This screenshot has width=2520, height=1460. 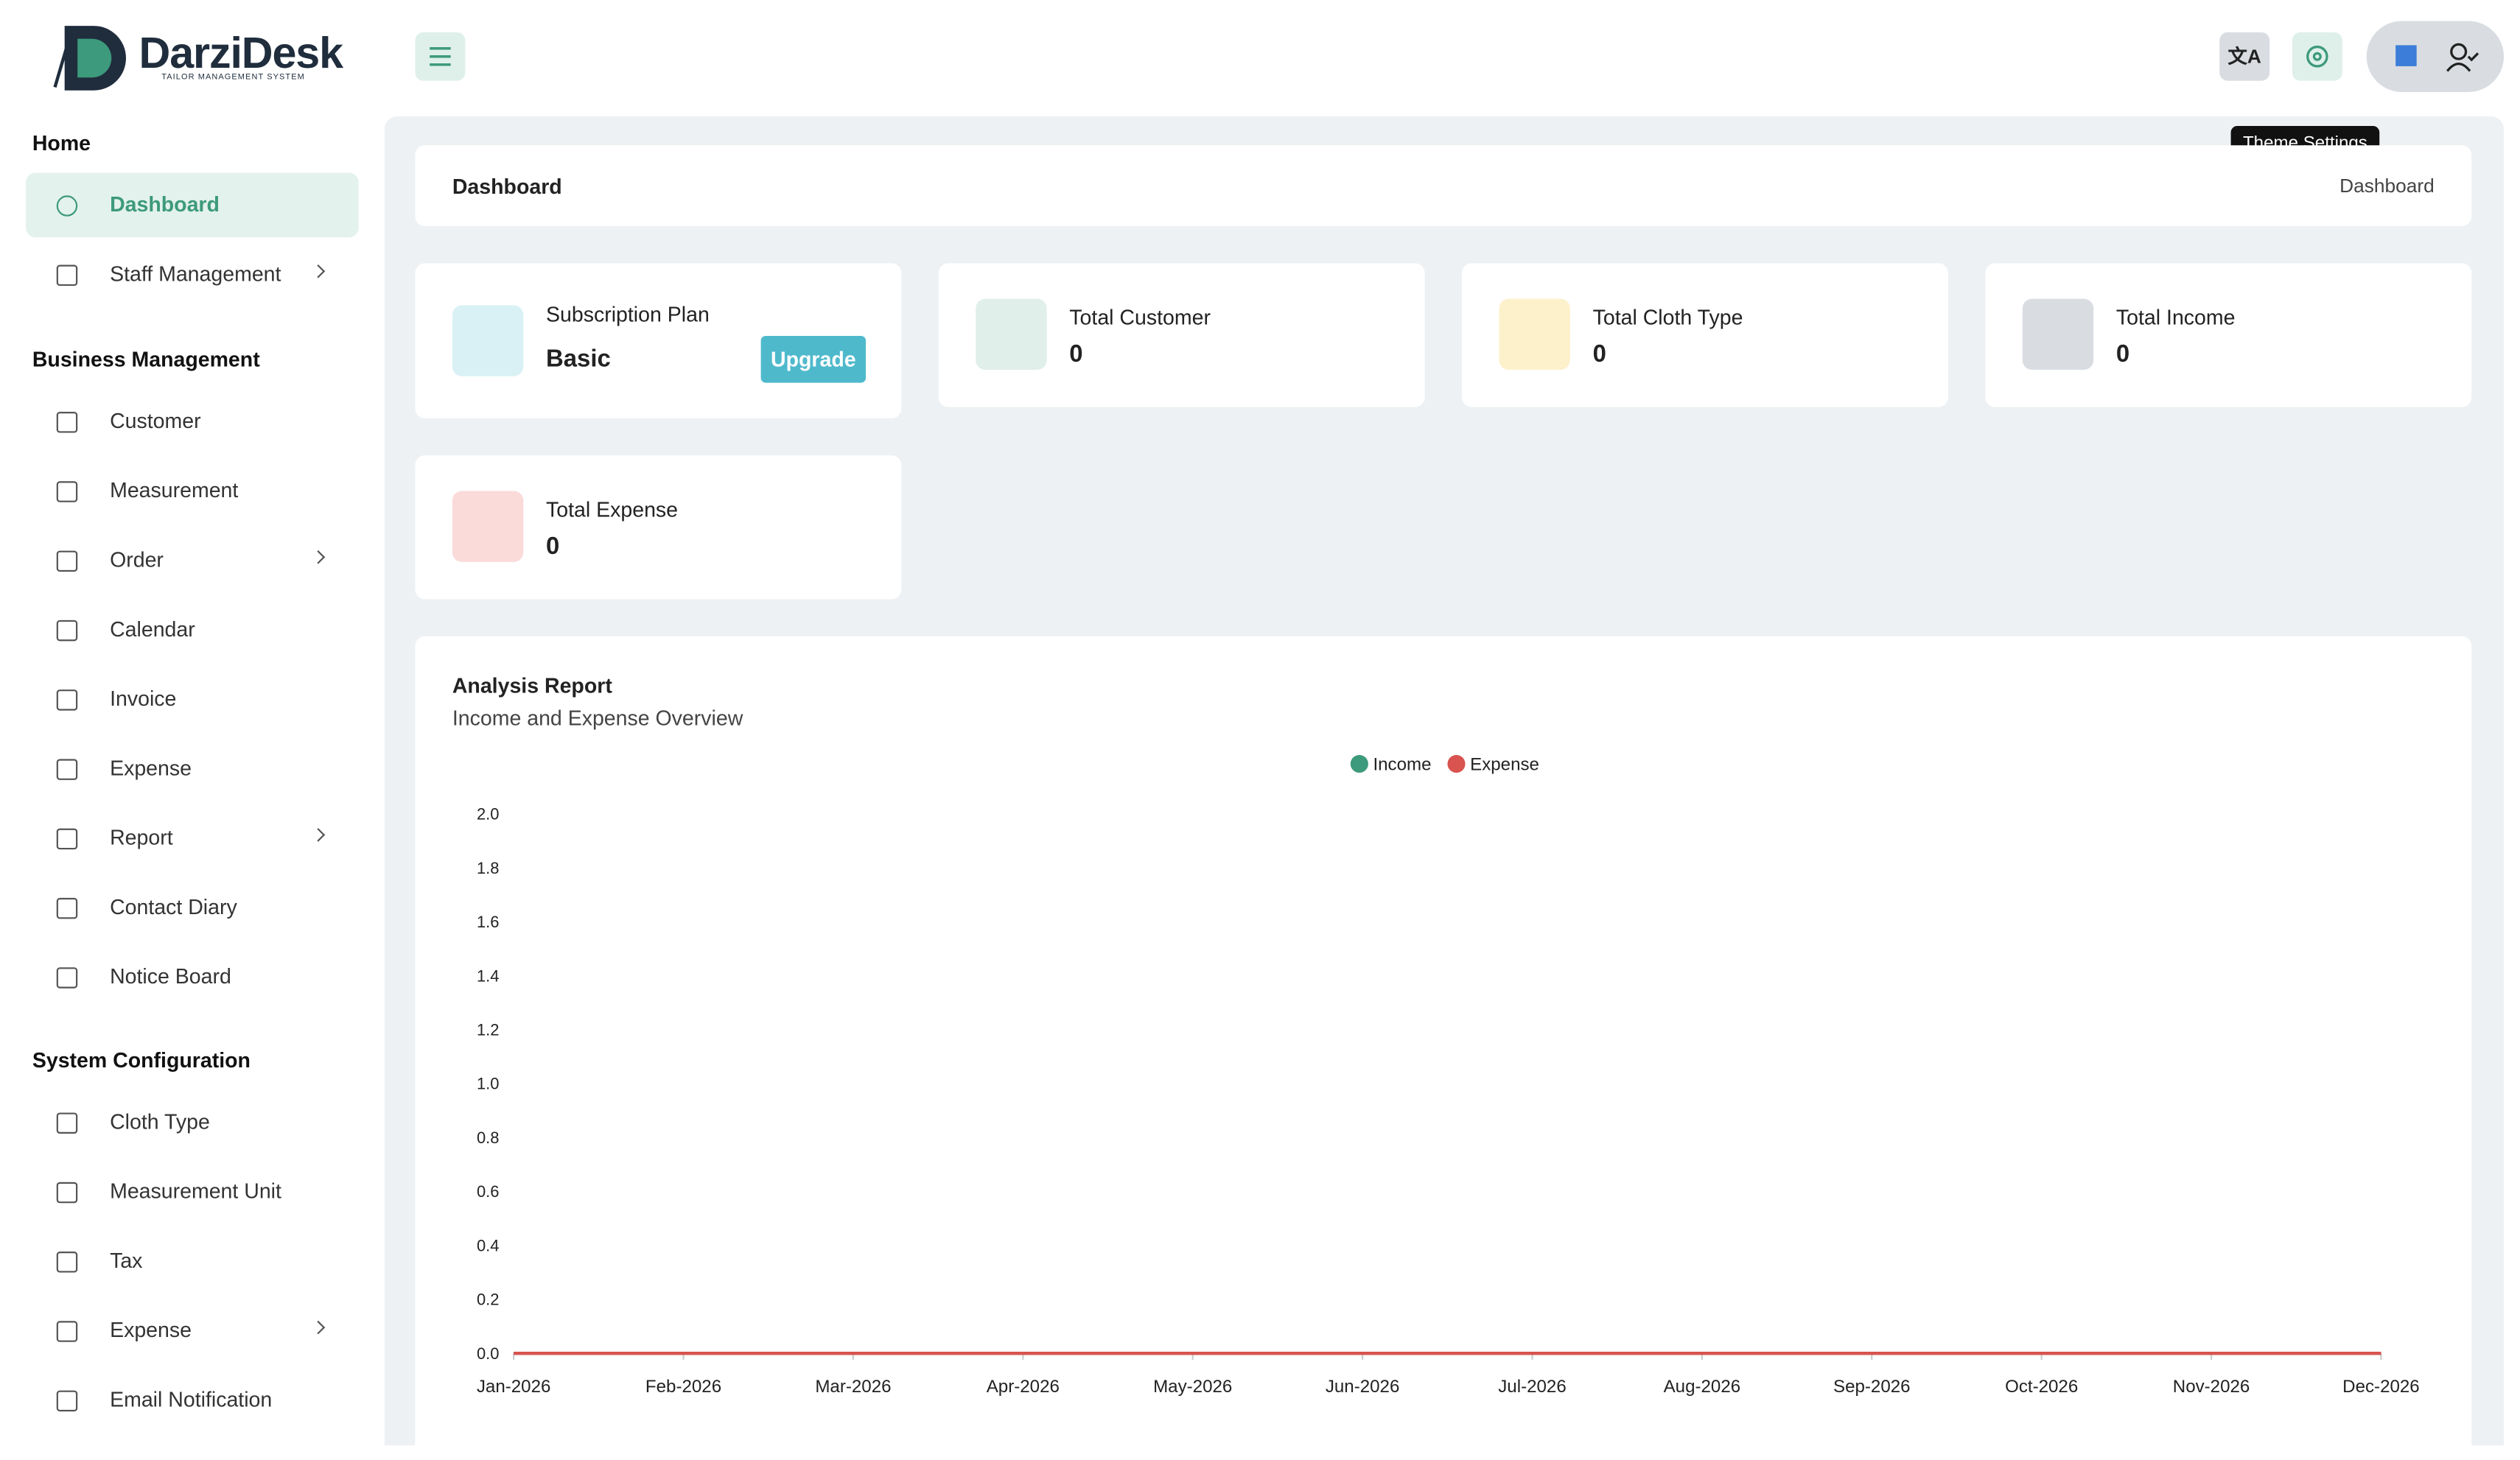 I want to click on section-title: Home, so click(x=61, y=142).